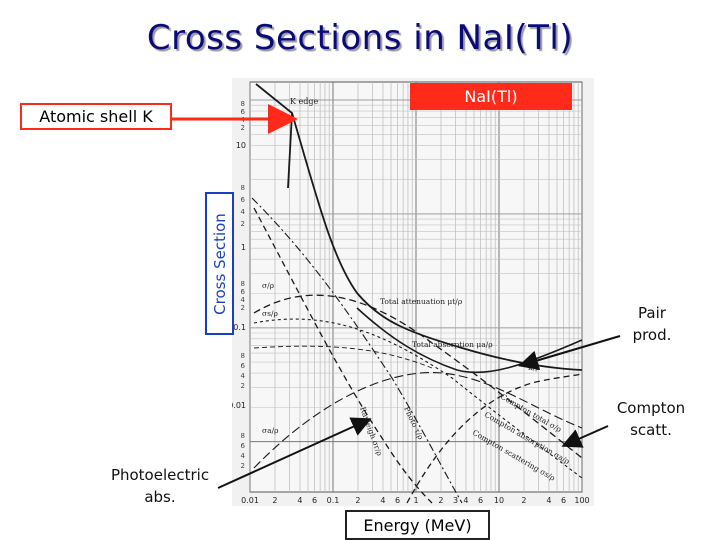 The height and width of the screenshot is (540, 720). Describe the element at coordinates (651, 408) in the screenshot. I see `compton-line-1: Compton` at that location.